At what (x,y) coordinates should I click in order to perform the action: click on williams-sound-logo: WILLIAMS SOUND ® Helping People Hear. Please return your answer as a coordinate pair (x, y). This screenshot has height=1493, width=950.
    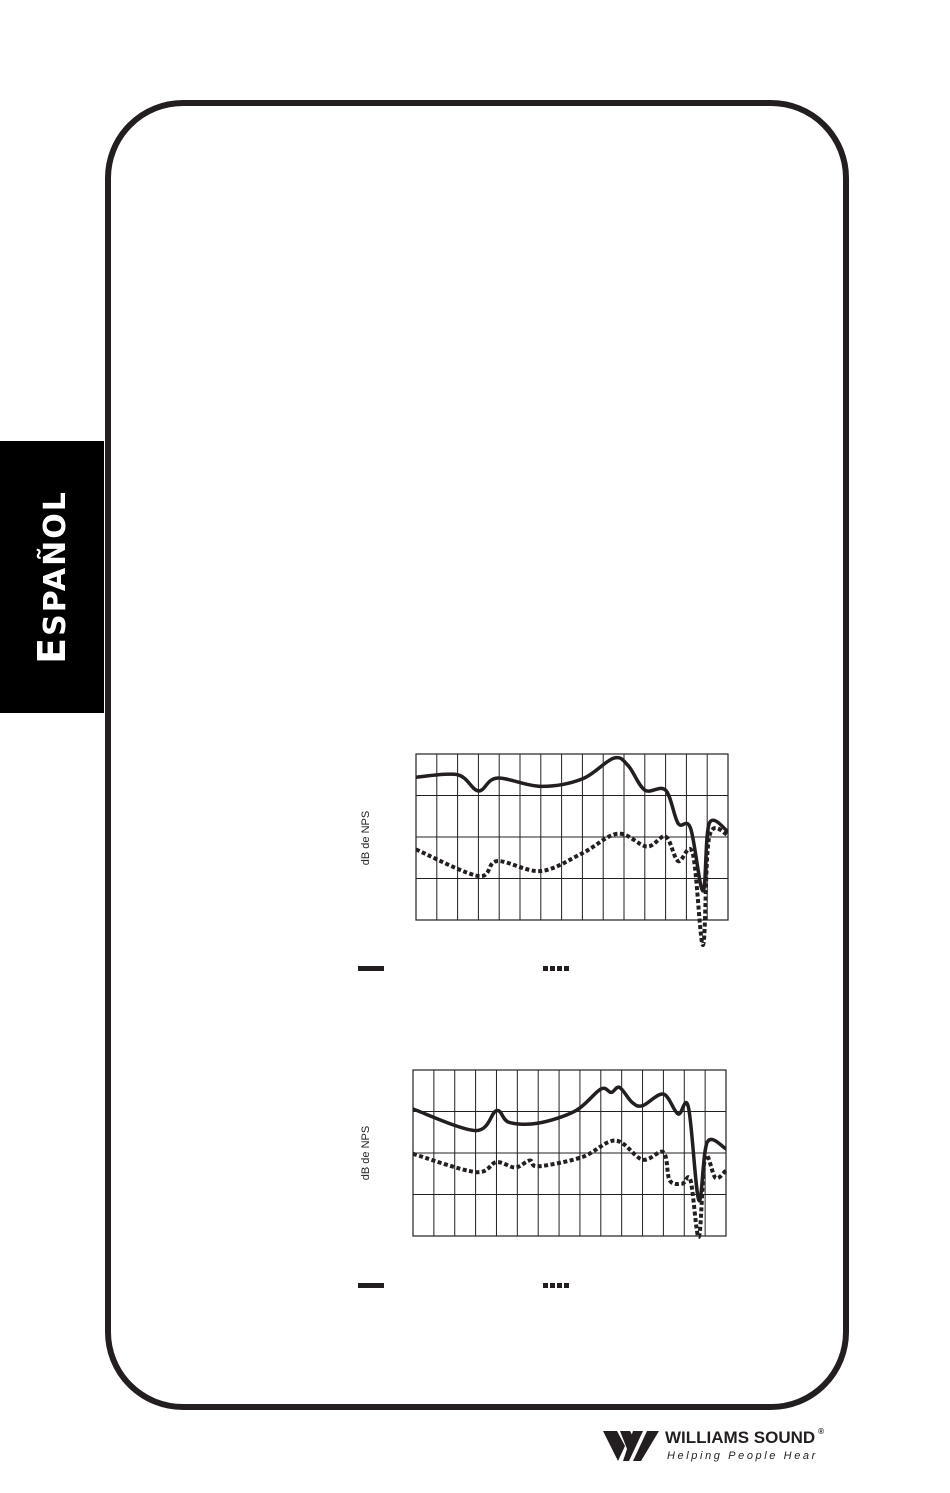
    Looking at the image, I should click on (728, 1448).